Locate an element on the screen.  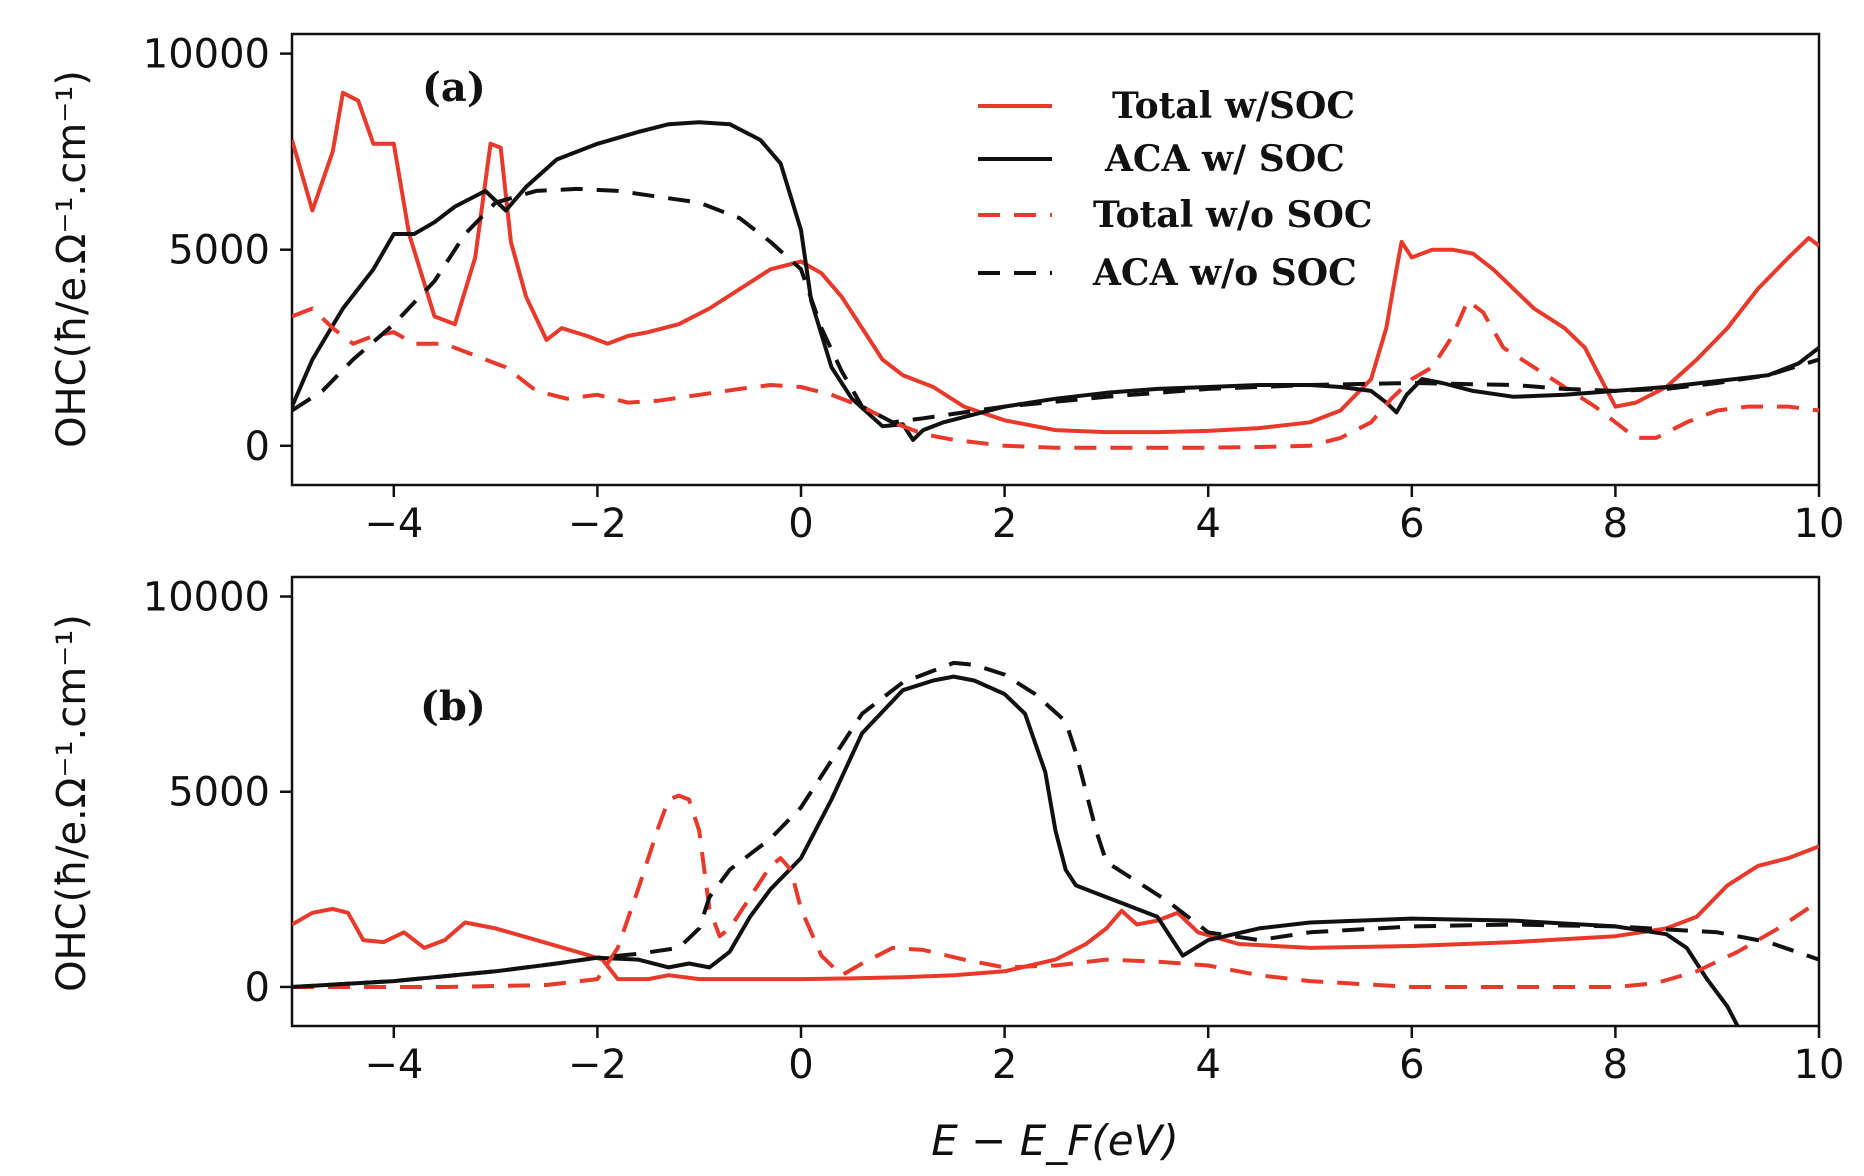
panel-b-xtick-label: 10 is located at coordinates (1819, 1065).